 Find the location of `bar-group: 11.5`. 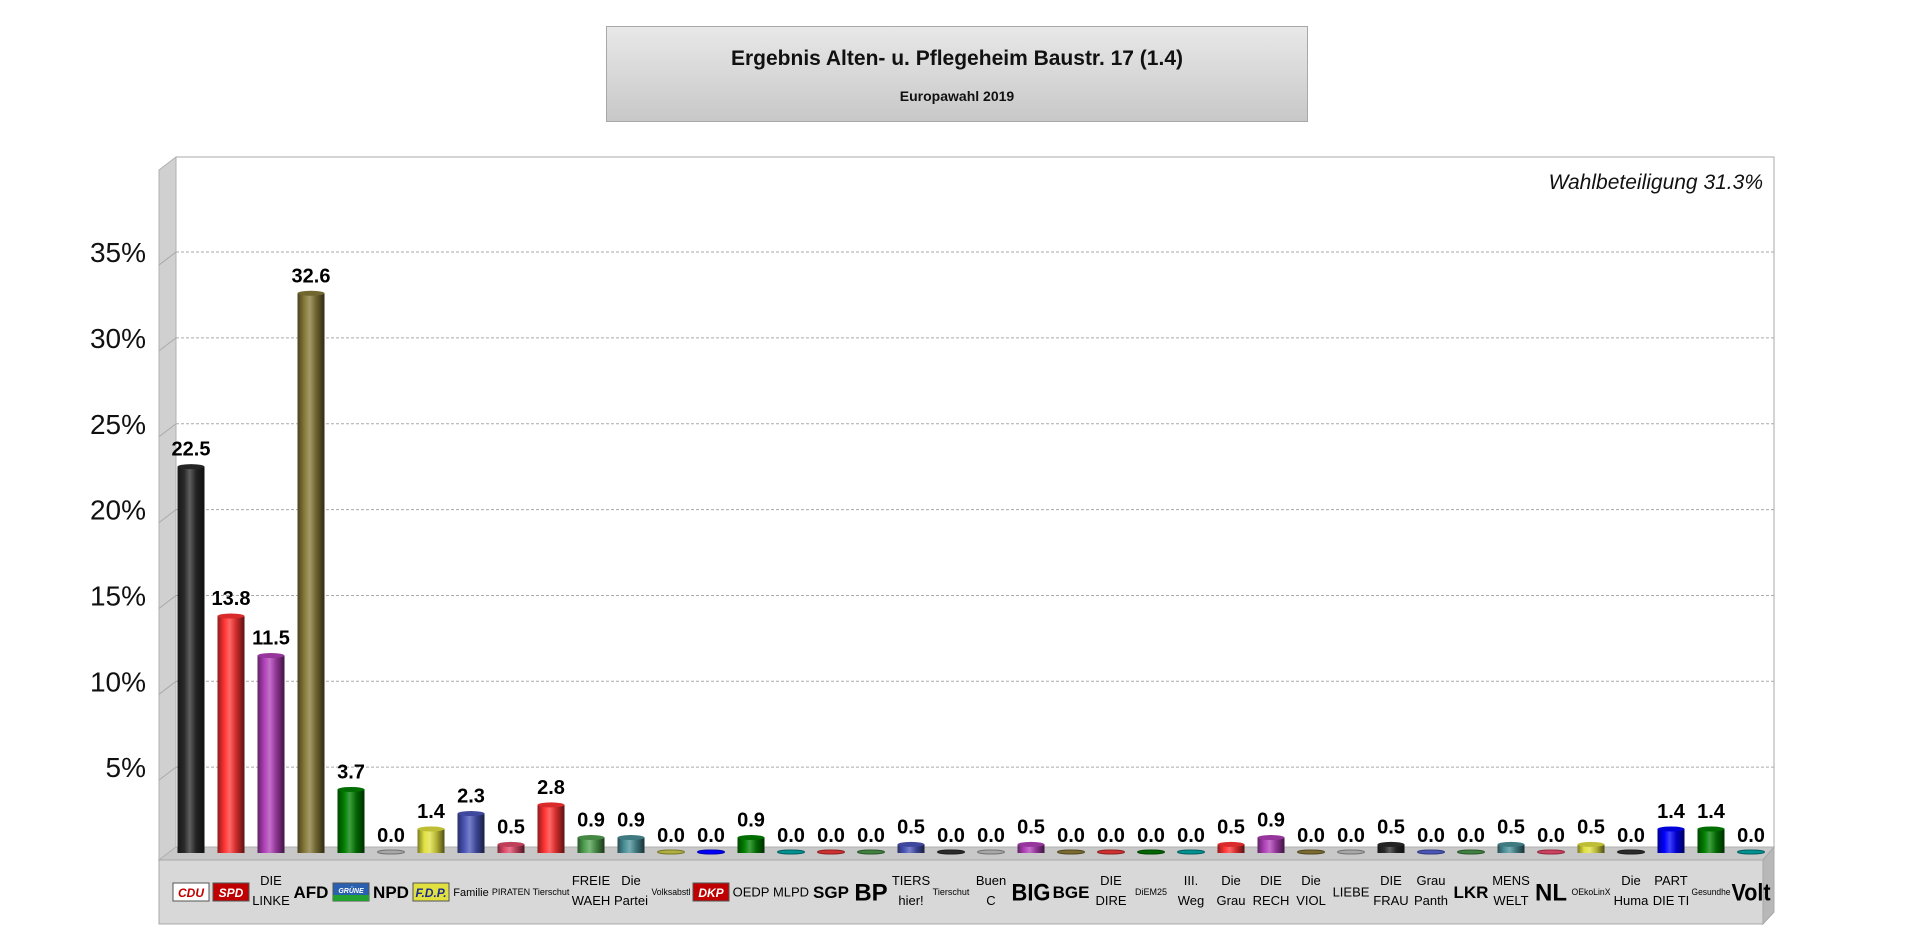

bar-group: 11.5 is located at coordinates (271, 740).